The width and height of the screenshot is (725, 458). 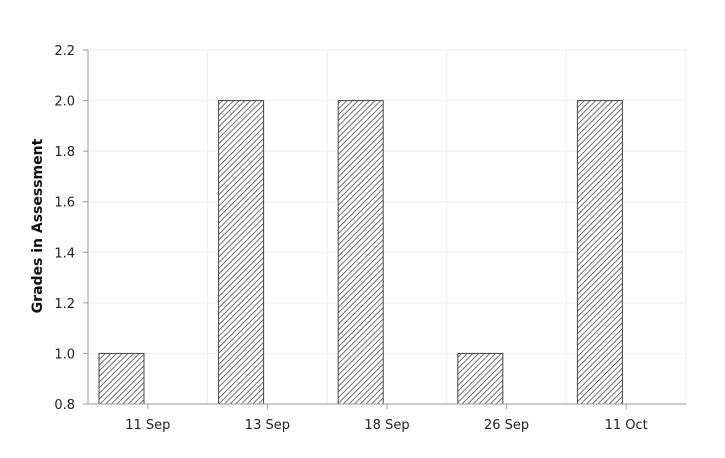 I want to click on y-tick-label: 1.2, so click(x=64, y=304).